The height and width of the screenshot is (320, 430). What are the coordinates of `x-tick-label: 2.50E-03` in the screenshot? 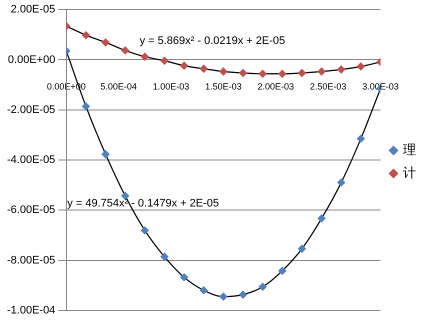 It's located at (328, 87).